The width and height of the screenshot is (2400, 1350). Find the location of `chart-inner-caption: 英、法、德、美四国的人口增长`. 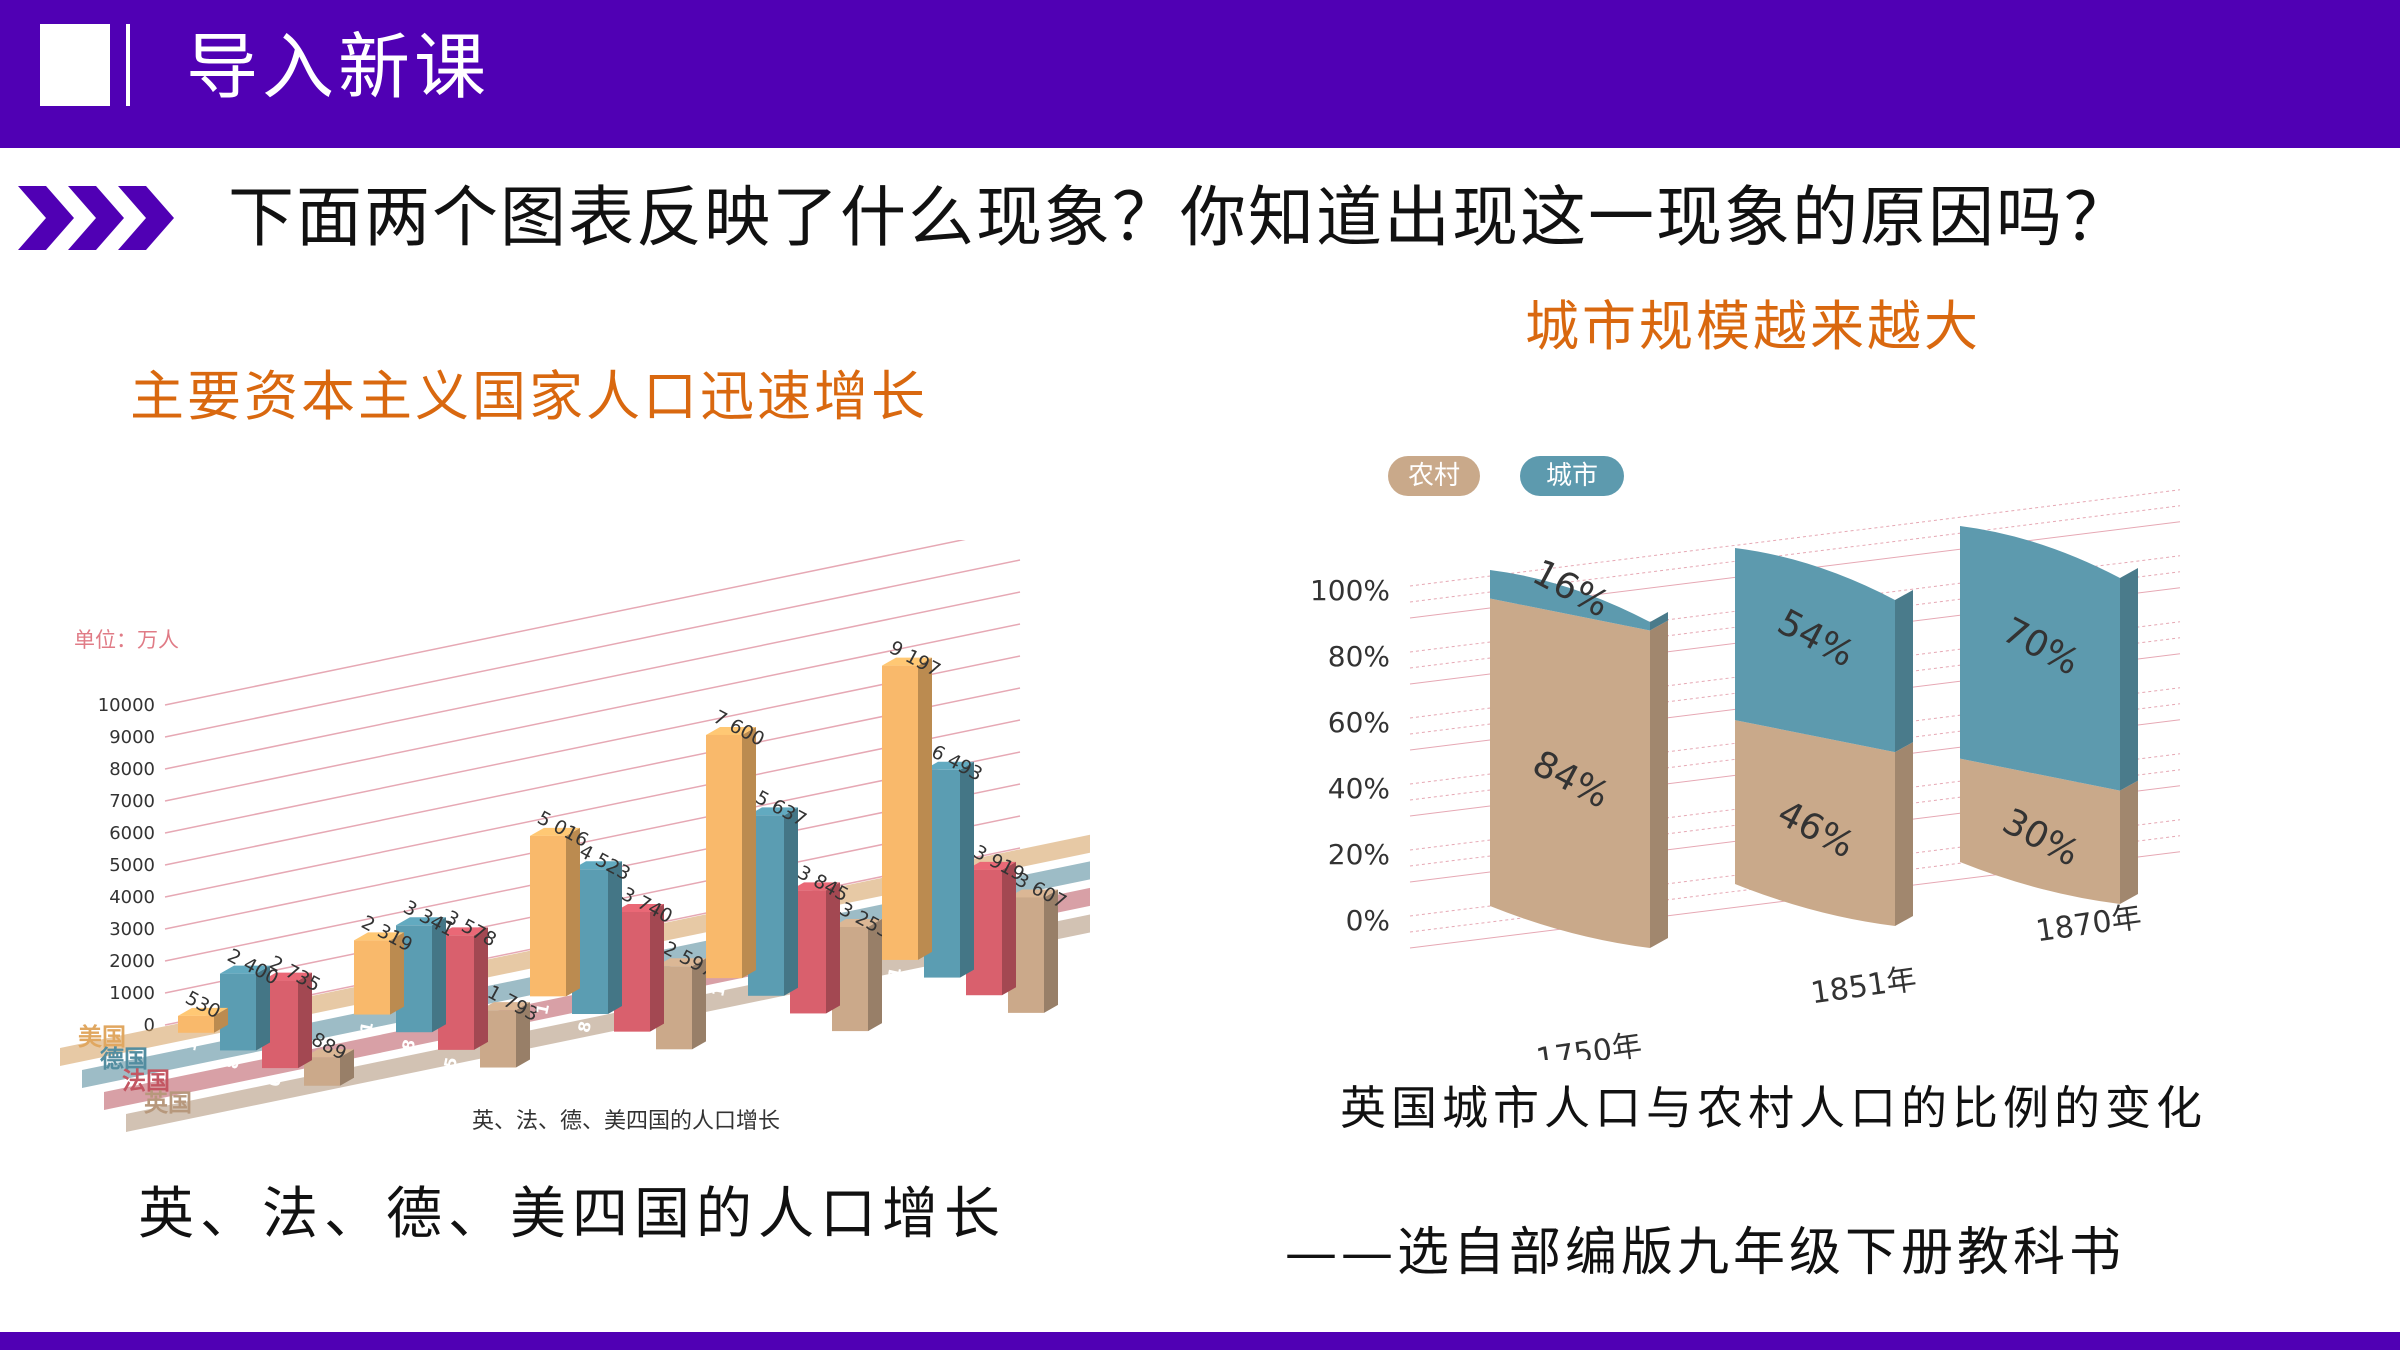

chart-inner-caption: 英、法、德、美四国的人口增长 is located at coordinates (626, 1121).